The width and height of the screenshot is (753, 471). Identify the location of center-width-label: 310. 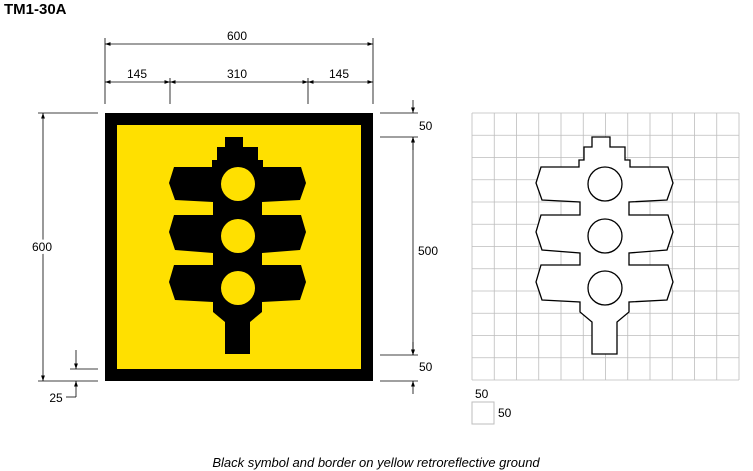
(237, 74).